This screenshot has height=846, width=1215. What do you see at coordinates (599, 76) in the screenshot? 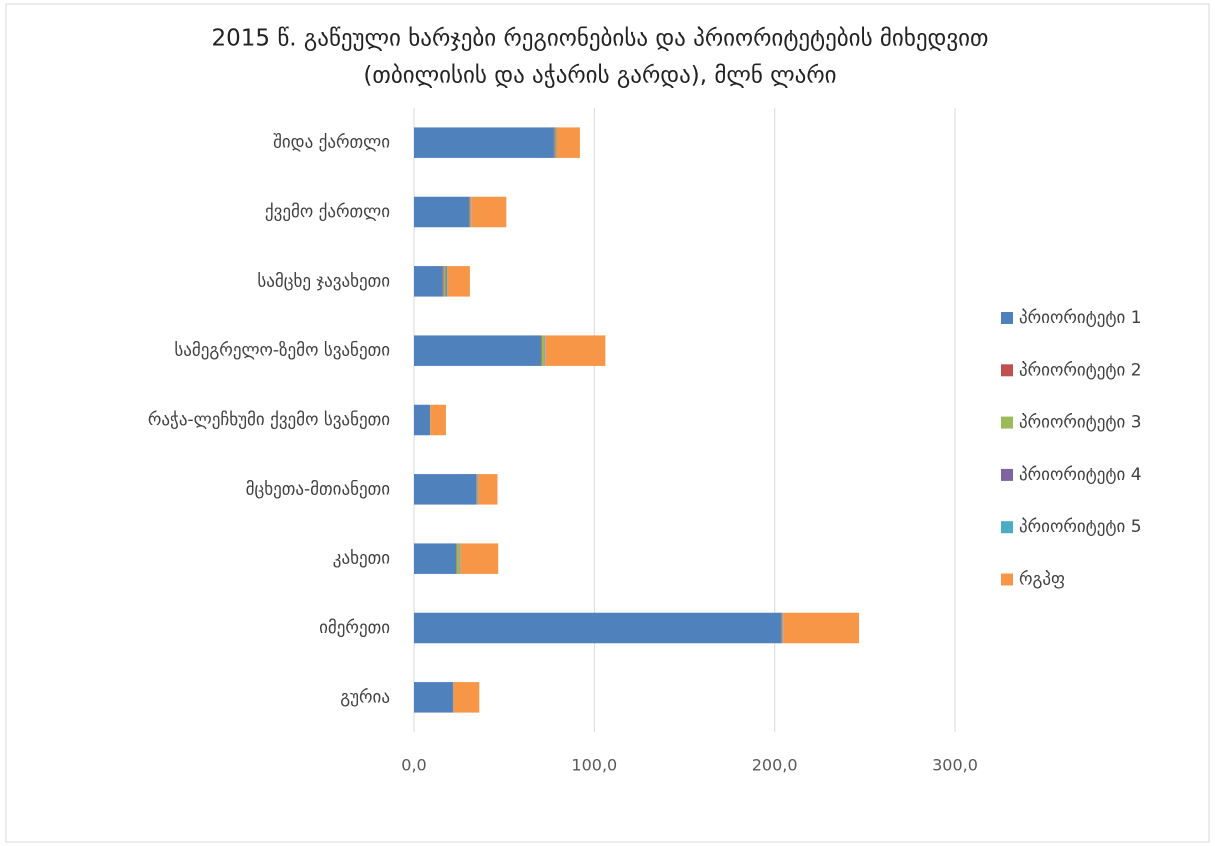
I see `chart-subtitle: (თბილისის და აჭარის გარდა), მლნ ლარი` at bounding box center [599, 76].